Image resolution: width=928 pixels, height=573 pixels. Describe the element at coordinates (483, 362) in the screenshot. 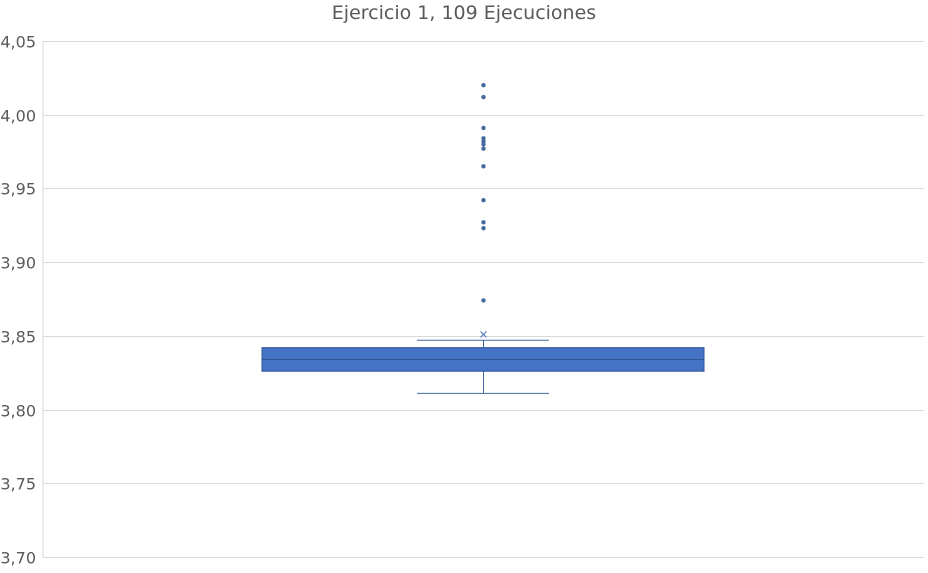

I see `box-series` at that location.